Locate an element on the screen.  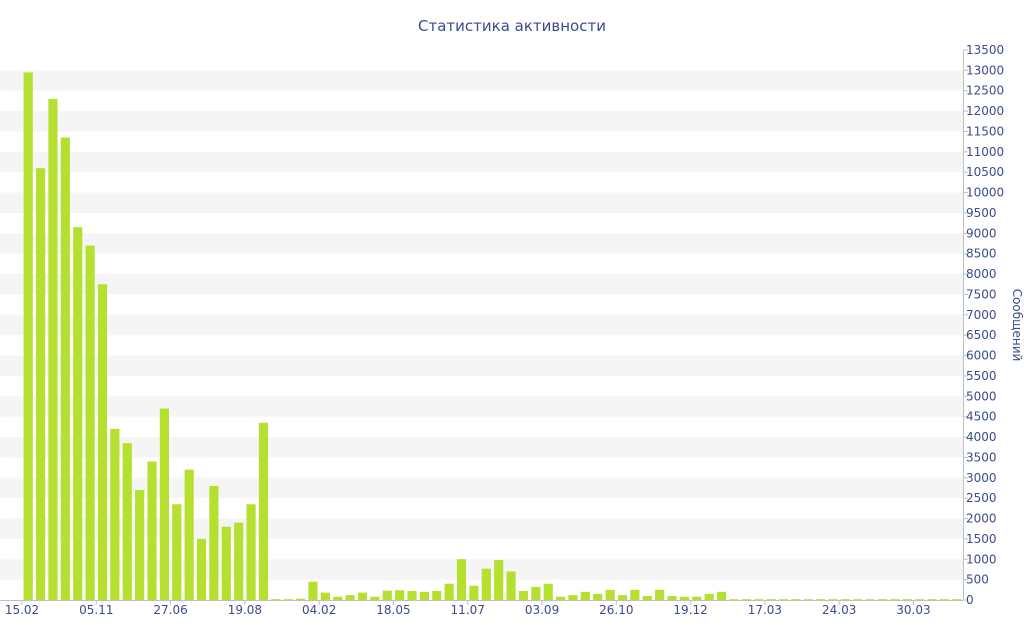
x-tick-label: 26.10 is located at coordinates (616, 610).